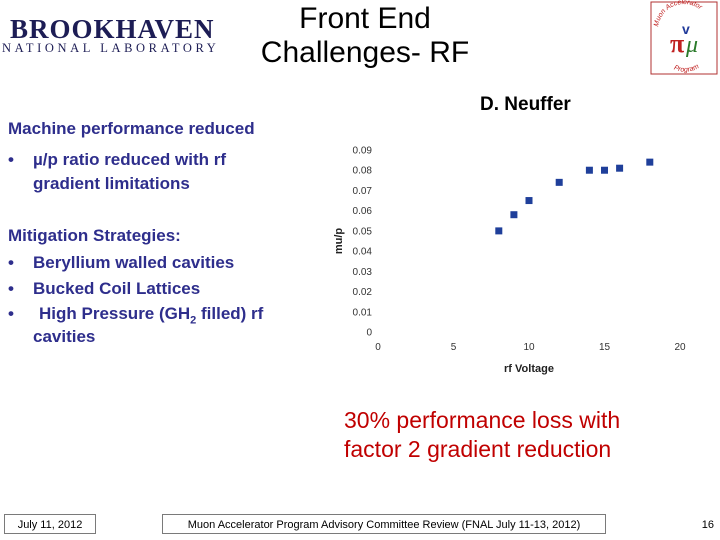 This screenshot has height=540, width=720. I want to click on mitigation-item-beryllium: Beryllium walled cavities, so click(134, 262).